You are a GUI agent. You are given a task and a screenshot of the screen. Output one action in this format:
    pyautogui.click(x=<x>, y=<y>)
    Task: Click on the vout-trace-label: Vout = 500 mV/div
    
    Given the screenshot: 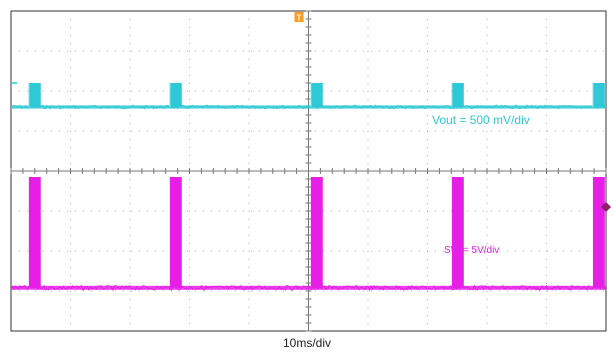 What is the action you would take?
    pyautogui.click(x=481, y=120)
    